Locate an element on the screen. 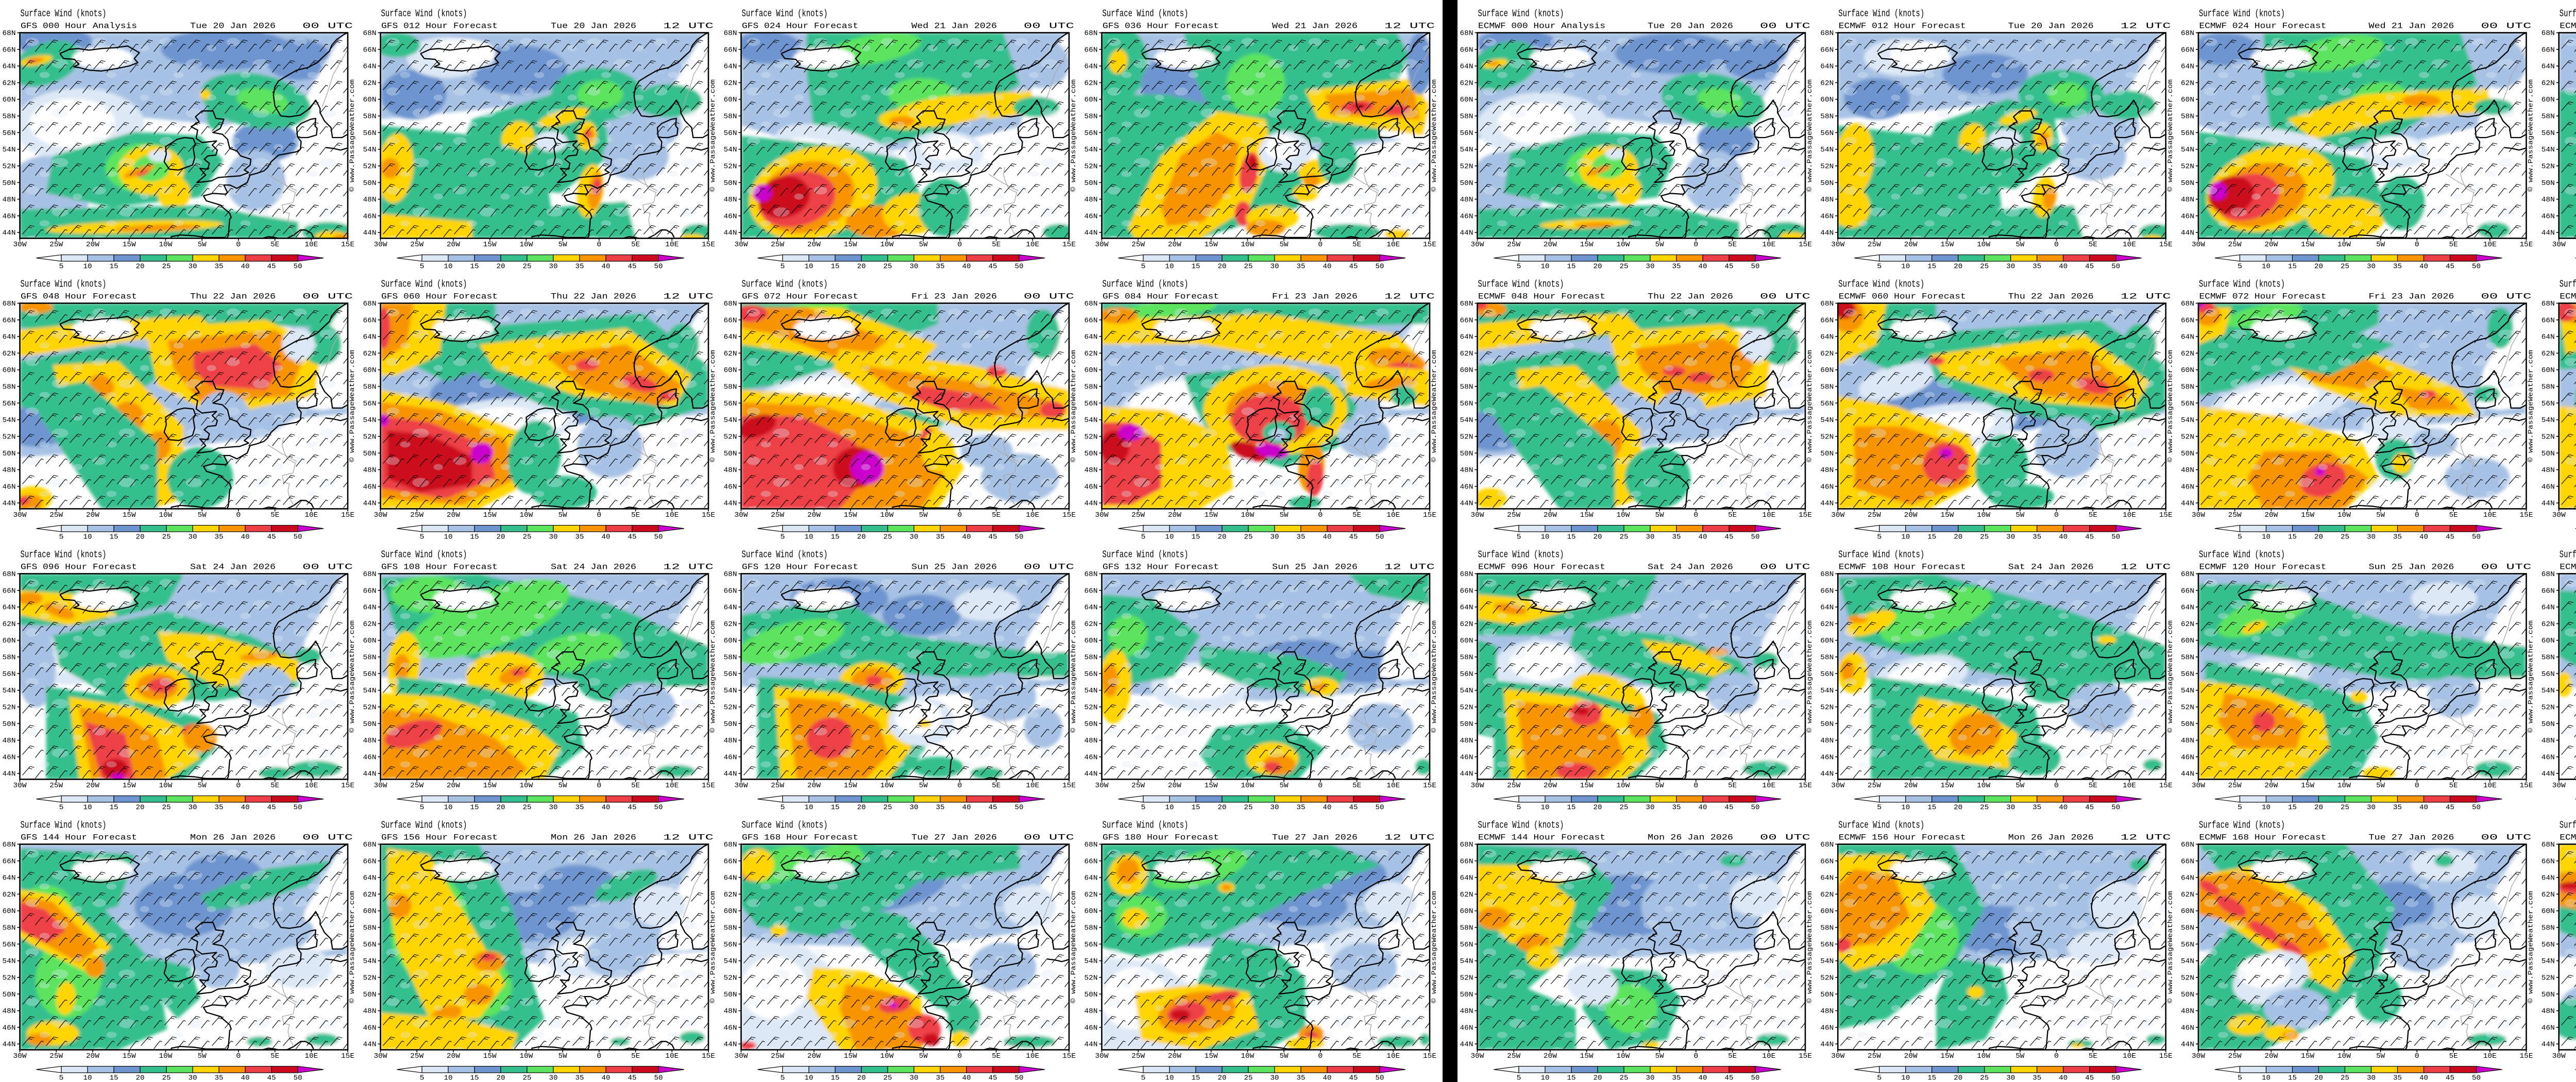 This screenshot has width=2576, height=1082. svg-text: GFS 060 Hour Forecast is located at coordinates (440, 296).